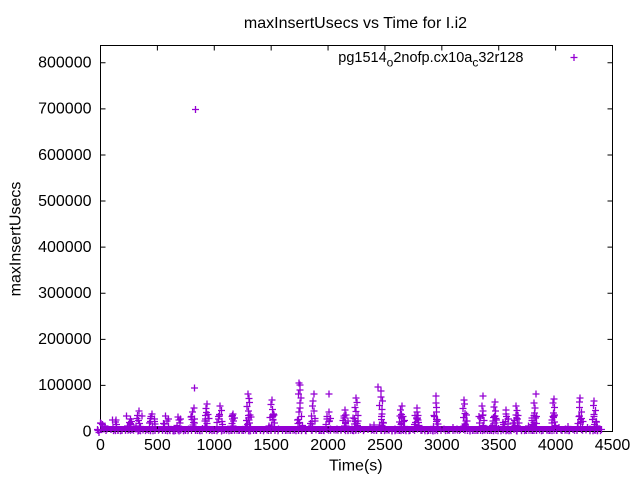  What do you see at coordinates (64, 339) in the screenshot?
I see `svg-text: 200000` at bounding box center [64, 339].